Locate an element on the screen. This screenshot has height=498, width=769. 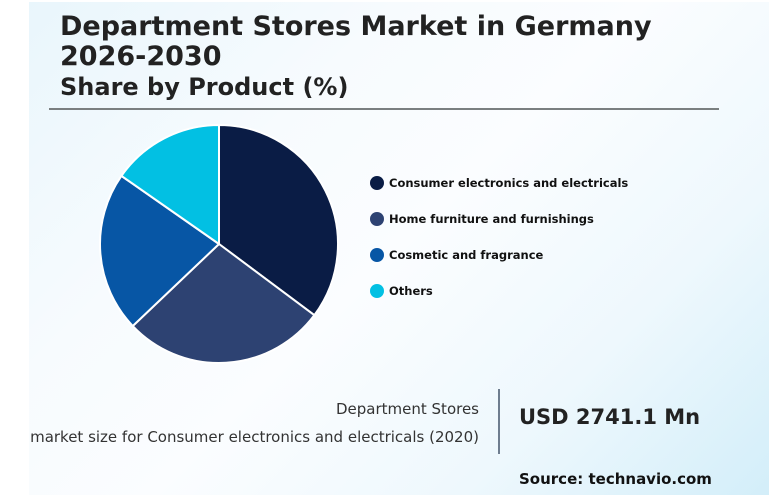
stat-separator is located at coordinates (499, 421).